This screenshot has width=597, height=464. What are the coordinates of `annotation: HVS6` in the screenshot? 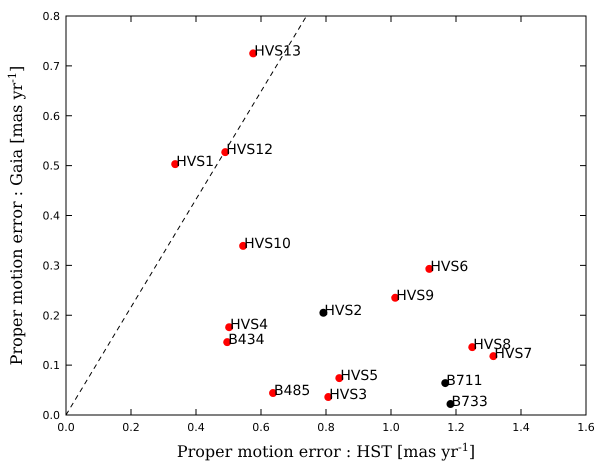 It's located at (449, 266).